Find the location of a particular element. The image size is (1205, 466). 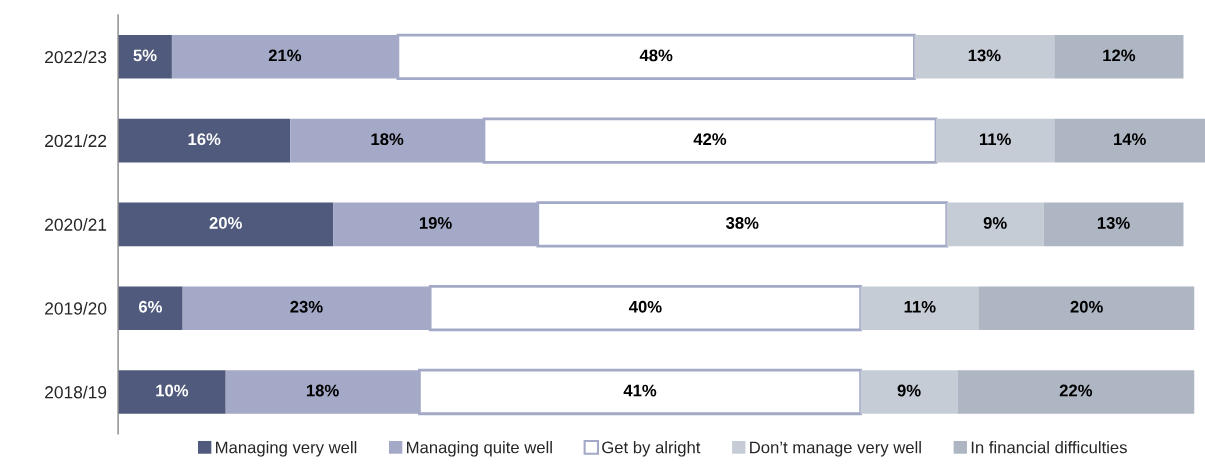

data-label: 10% is located at coordinates (172, 390).